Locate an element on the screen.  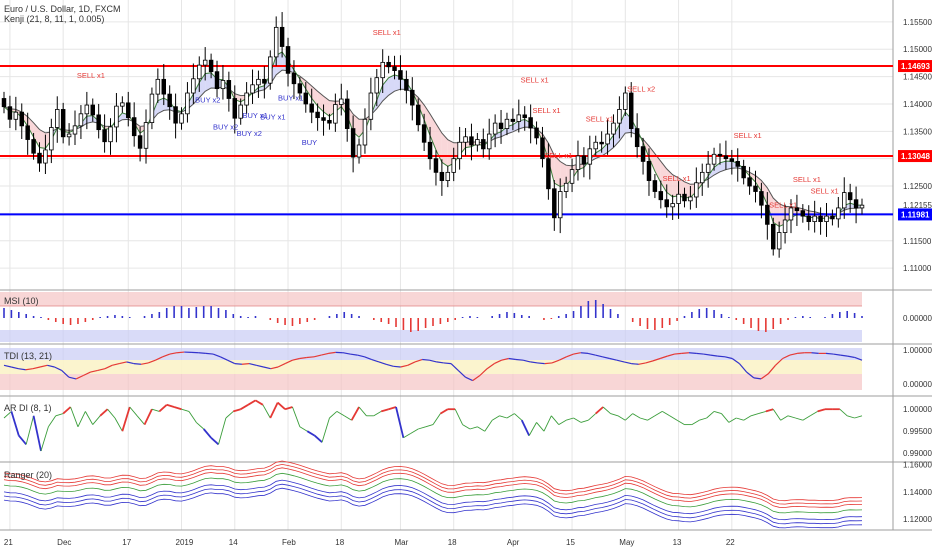
time-axis: 21 Dec 17 2019 14 Feb 18 Mar 18 Apr 15 May 13 22 is located at coordinates (369, 542).